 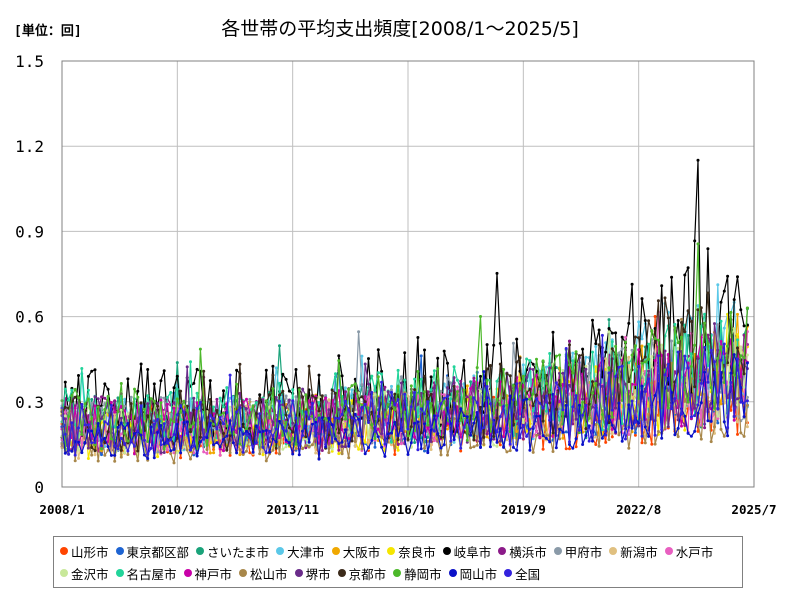 What do you see at coordinates (61, 509) in the screenshot?
I see `x-tick-label: 2008/1` at bounding box center [61, 509].